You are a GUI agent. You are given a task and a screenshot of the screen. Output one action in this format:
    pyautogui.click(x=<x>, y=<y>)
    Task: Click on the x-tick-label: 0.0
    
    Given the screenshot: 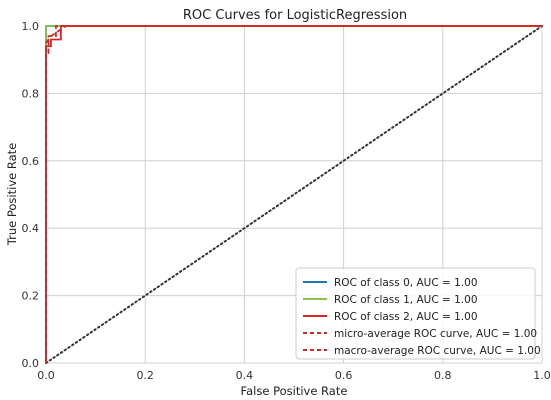 What is the action you would take?
    pyautogui.click(x=46, y=375)
    